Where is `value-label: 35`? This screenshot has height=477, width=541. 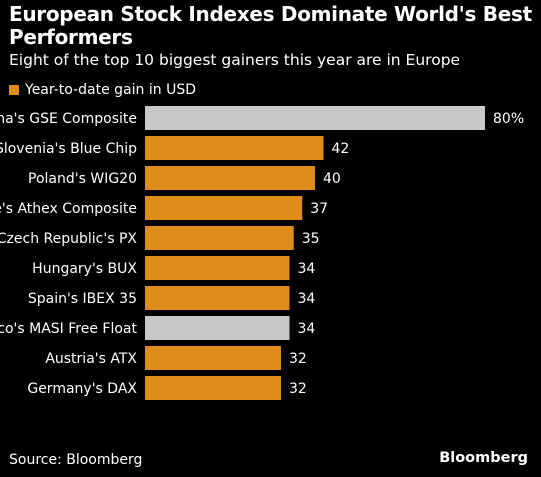
value-label: 35 is located at coordinates (311, 239).